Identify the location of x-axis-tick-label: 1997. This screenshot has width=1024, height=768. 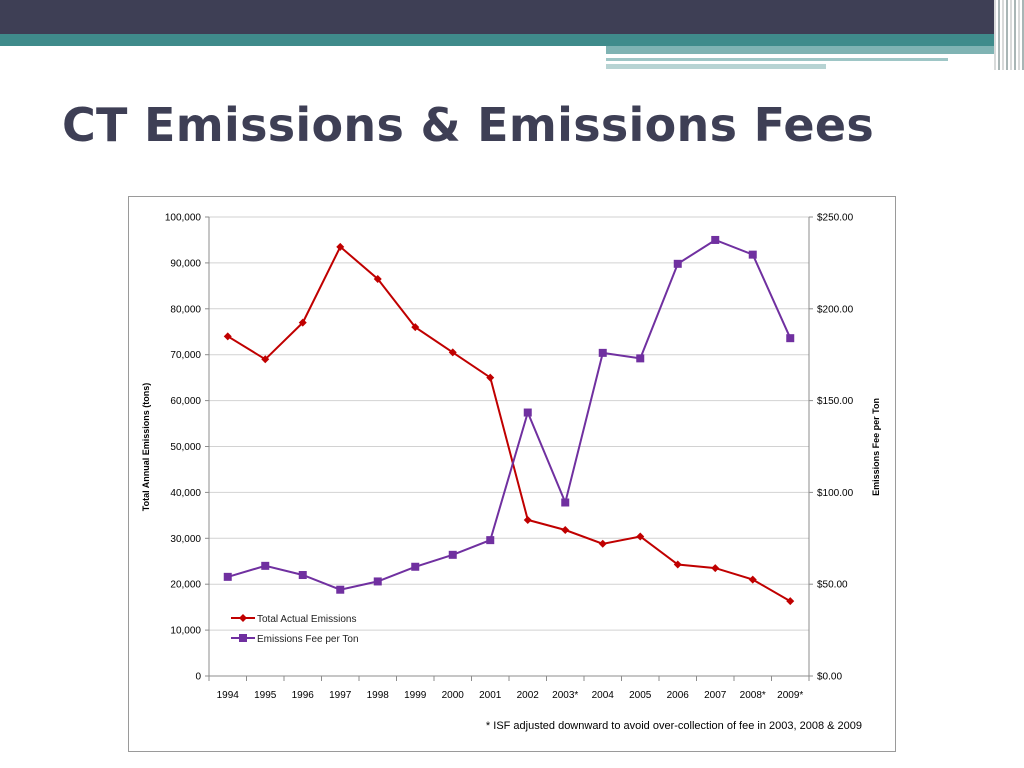
(340, 695).